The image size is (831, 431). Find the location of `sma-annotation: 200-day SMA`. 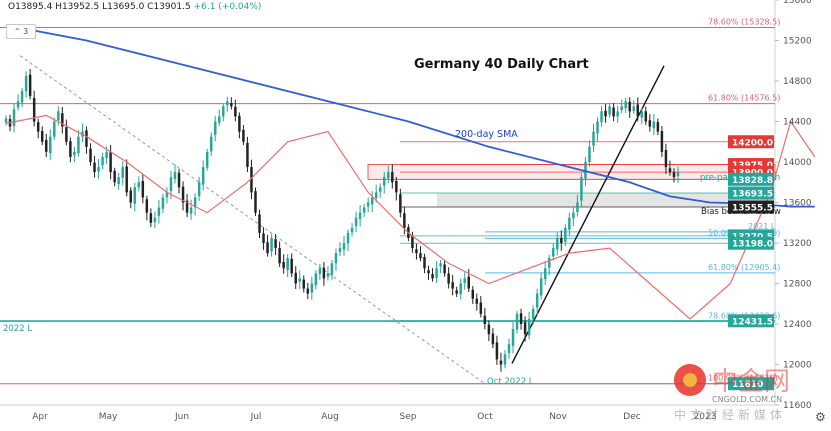

sma-annotation: 200-day SMA is located at coordinates (486, 134).